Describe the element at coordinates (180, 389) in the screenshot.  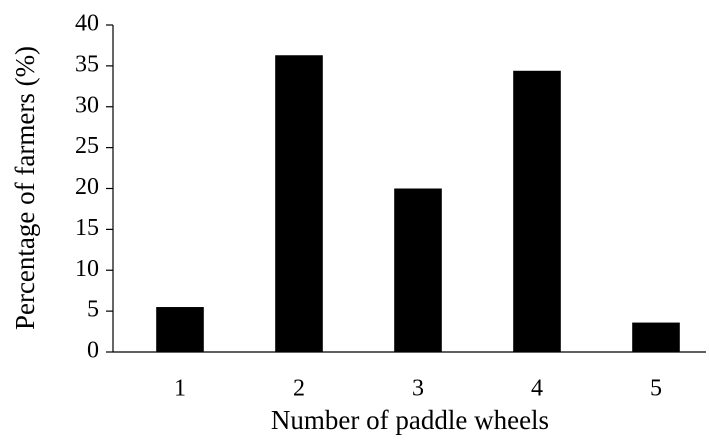
I see `x-tick-label: 1` at that location.